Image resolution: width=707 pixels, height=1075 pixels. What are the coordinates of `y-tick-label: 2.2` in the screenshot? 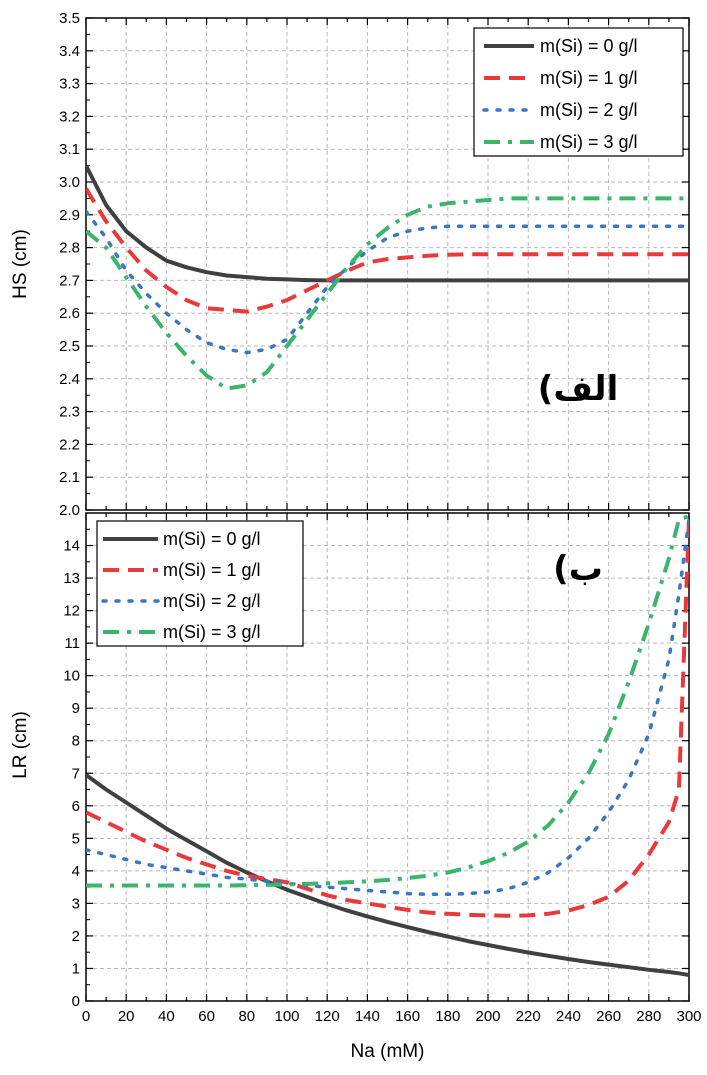 It's located at (69, 444).